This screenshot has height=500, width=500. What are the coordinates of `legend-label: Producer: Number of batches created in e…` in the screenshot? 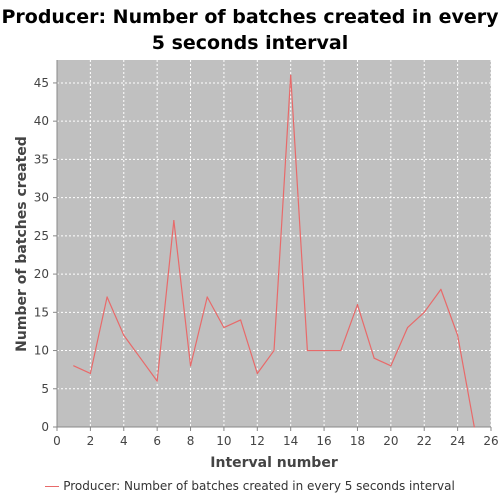 It's located at (259, 486).